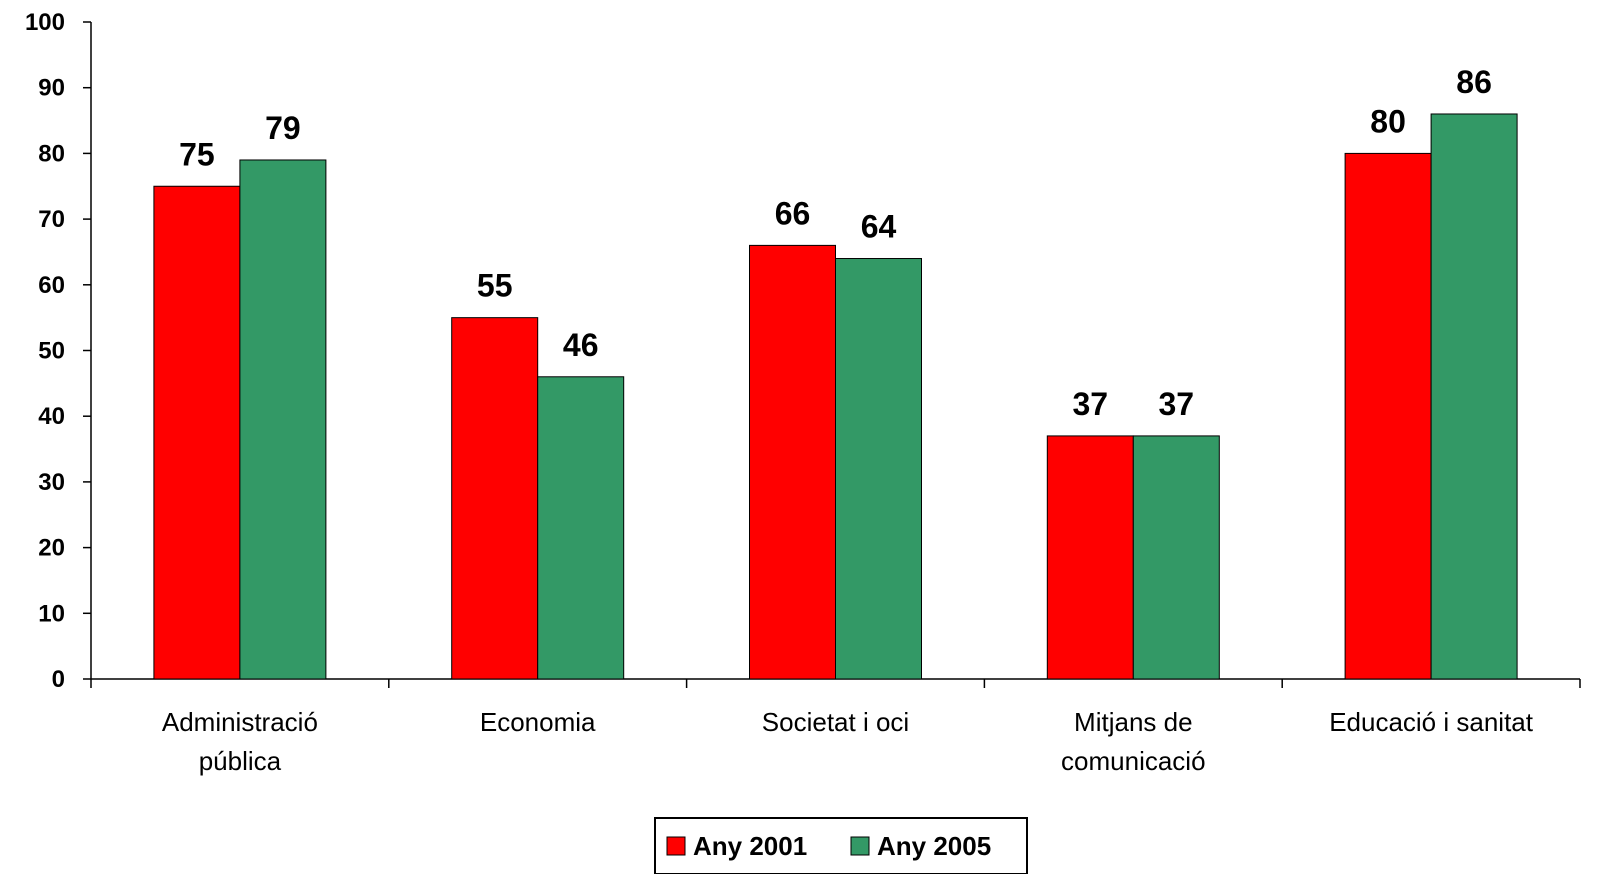  What do you see at coordinates (495, 286) in the screenshot?
I see `data-label: 55` at bounding box center [495, 286].